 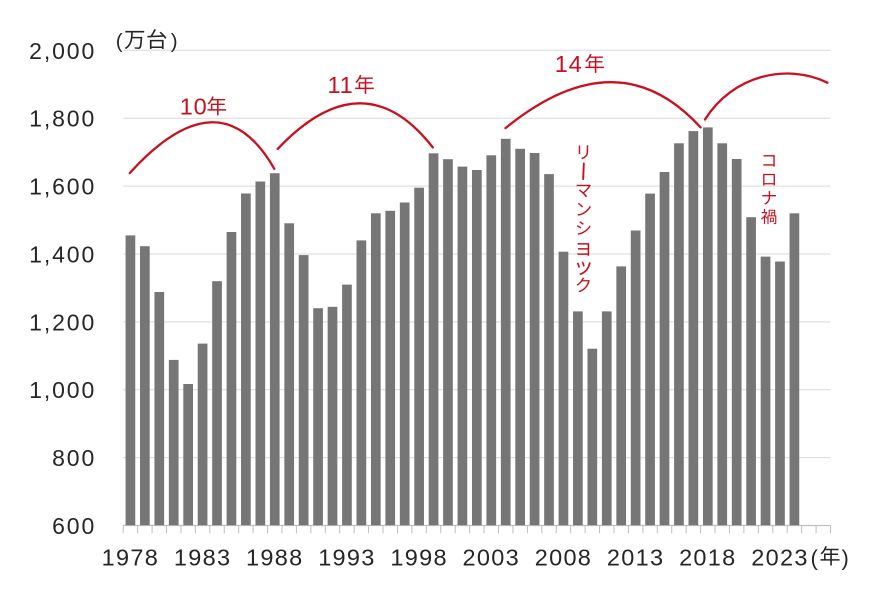 What do you see at coordinates (194, 107) in the screenshot?
I see `svg-text: 10` at bounding box center [194, 107].